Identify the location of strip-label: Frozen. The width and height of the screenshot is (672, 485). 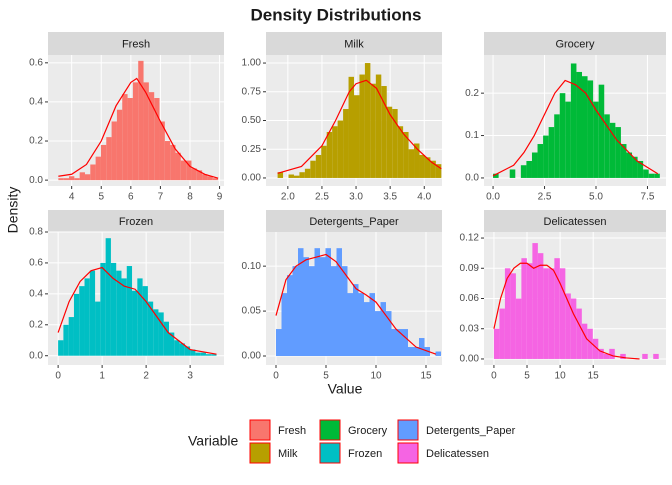
(136, 222).